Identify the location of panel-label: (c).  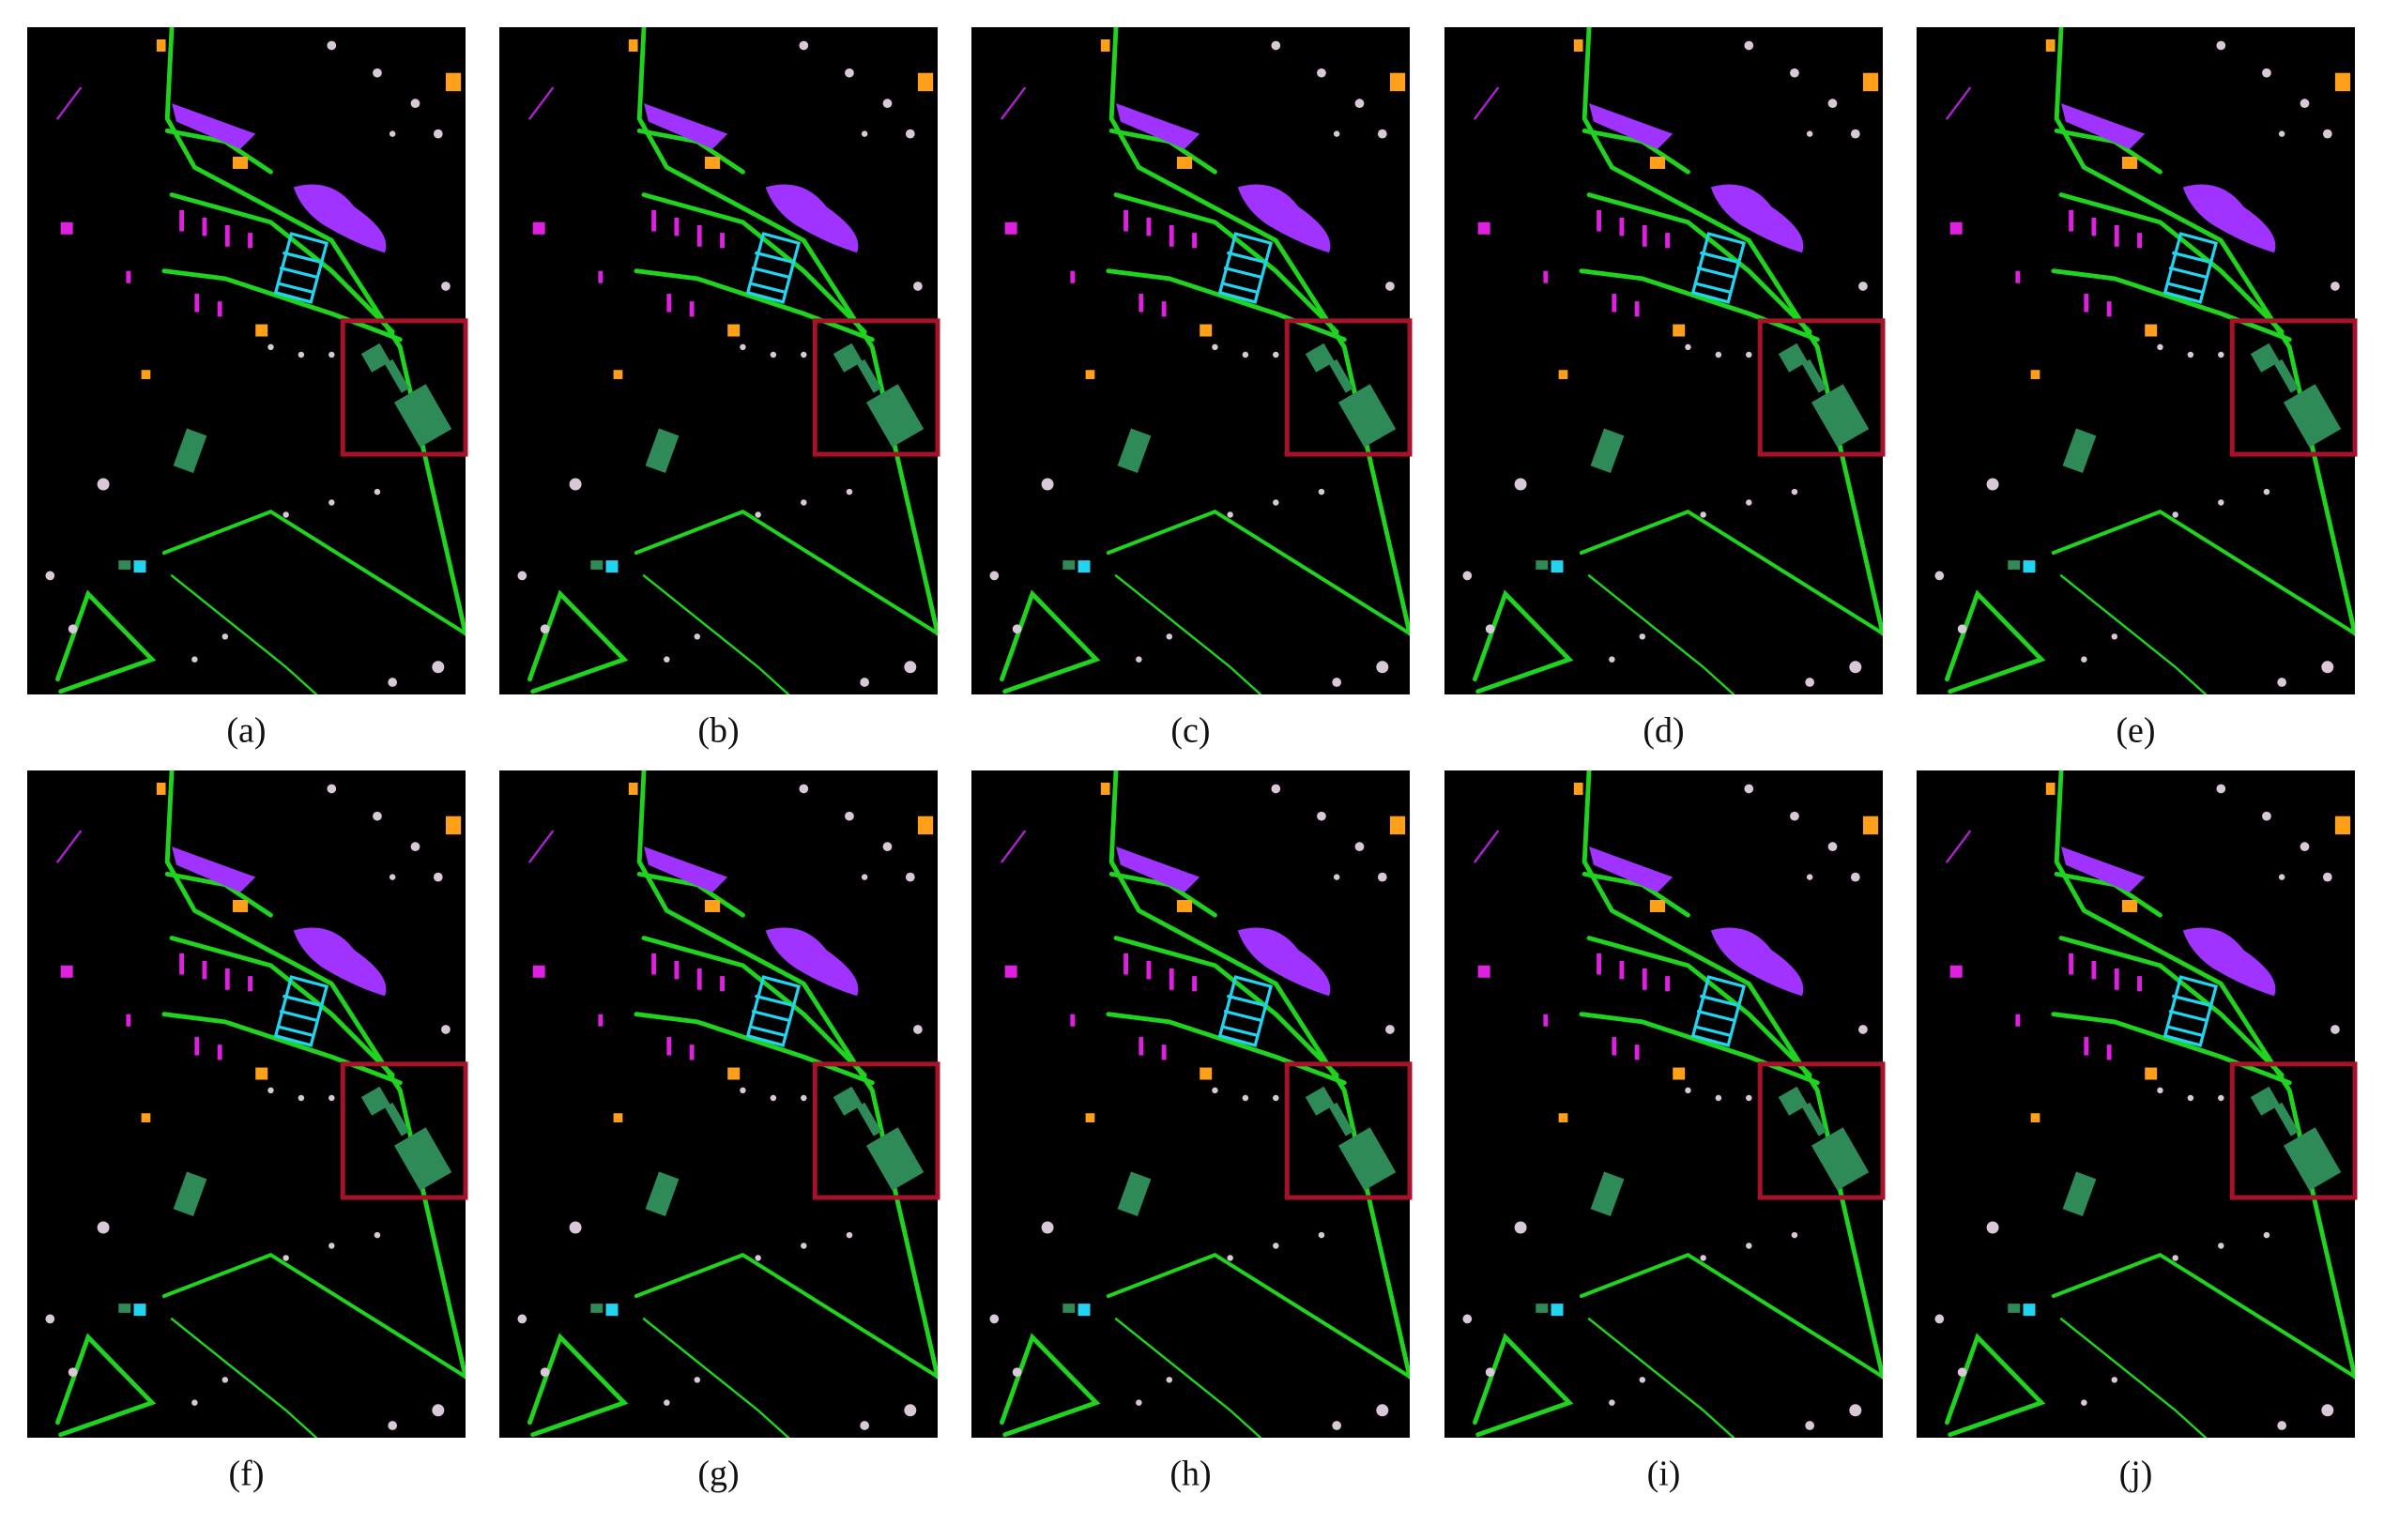
(1190, 731).